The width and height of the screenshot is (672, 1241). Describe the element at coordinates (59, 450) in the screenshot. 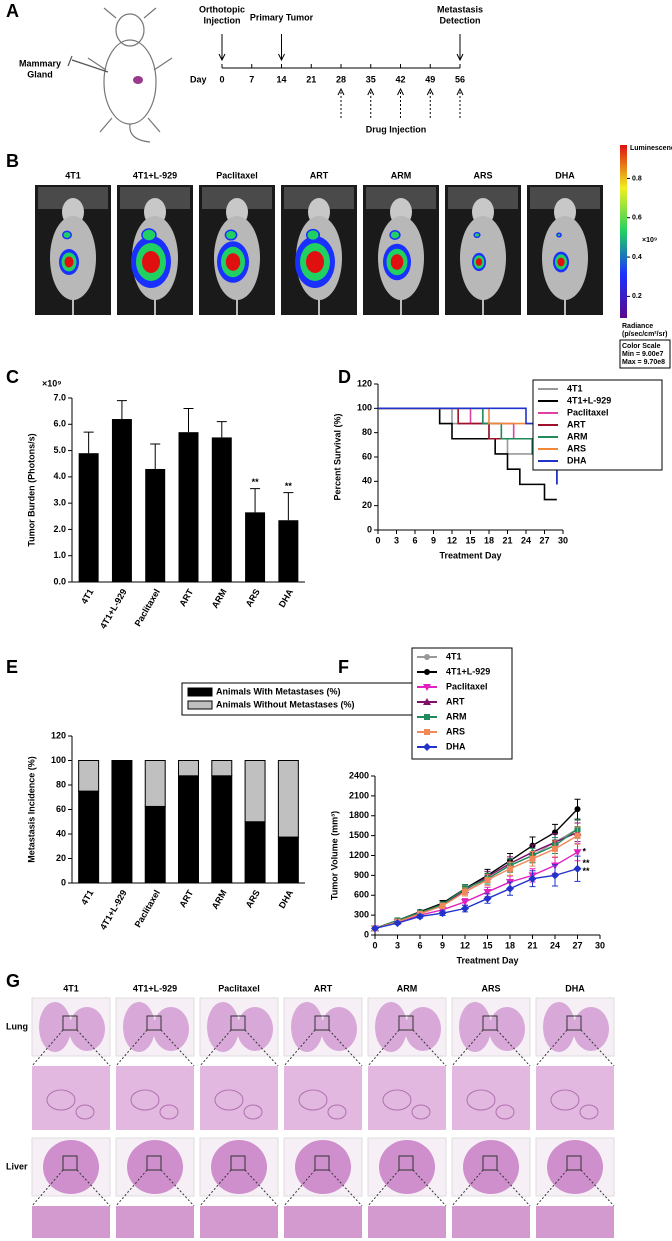

I see `y-tick-label: 5.0` at that location.